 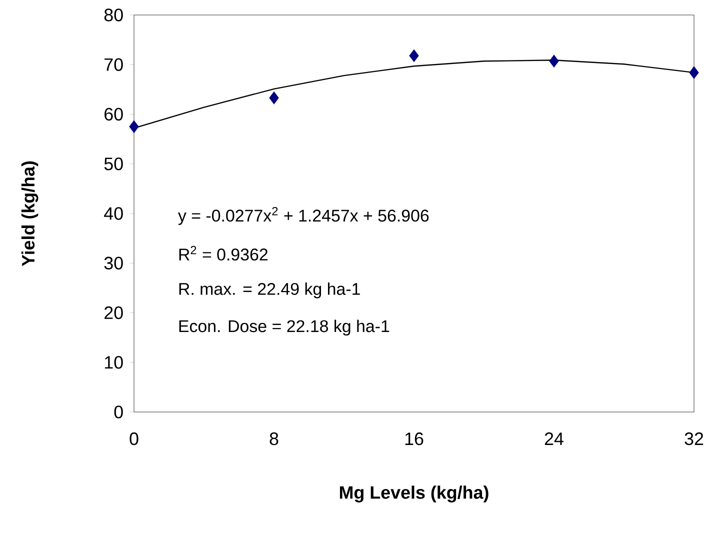 What do you see at coordinates (113, 114) in the screenshot?
I see `y-tick-label: 60` at bounding box center [113, 114].